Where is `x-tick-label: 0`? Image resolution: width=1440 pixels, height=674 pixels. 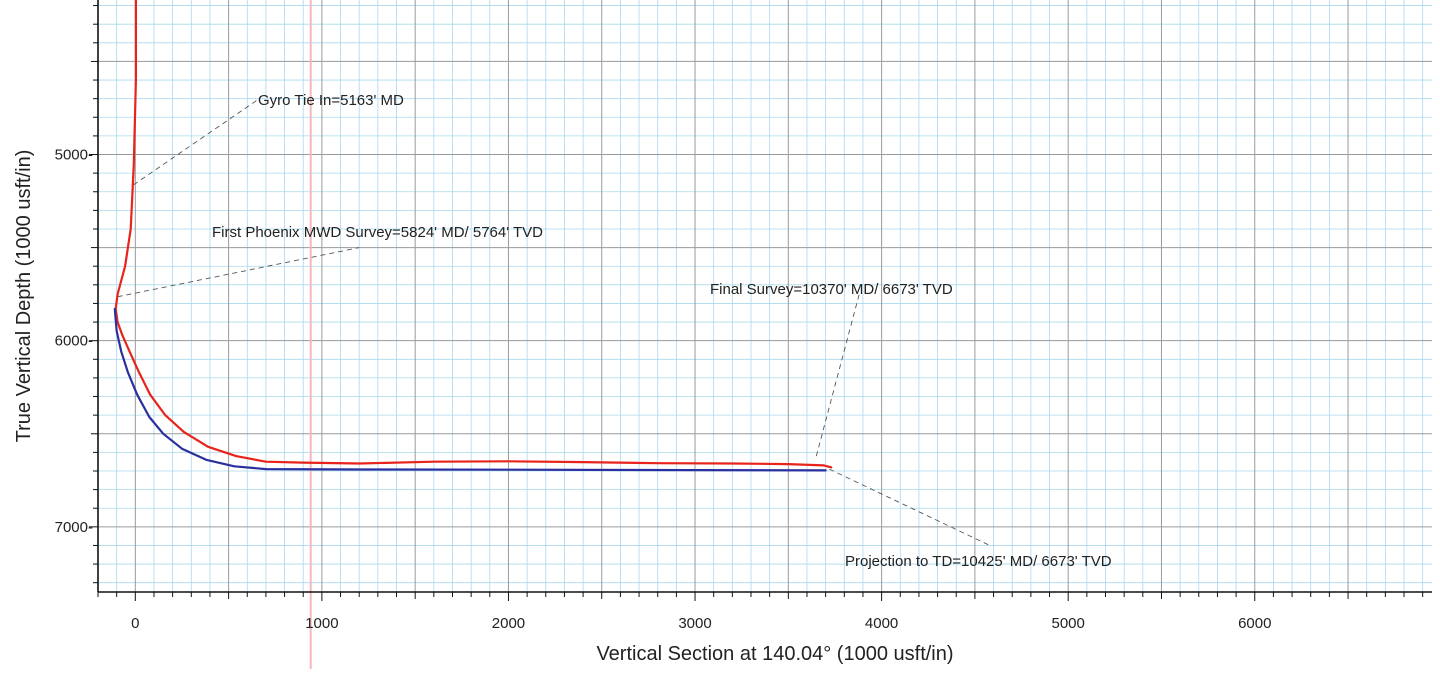
x-tick-label: 0 is located at coordinates (135, 623).